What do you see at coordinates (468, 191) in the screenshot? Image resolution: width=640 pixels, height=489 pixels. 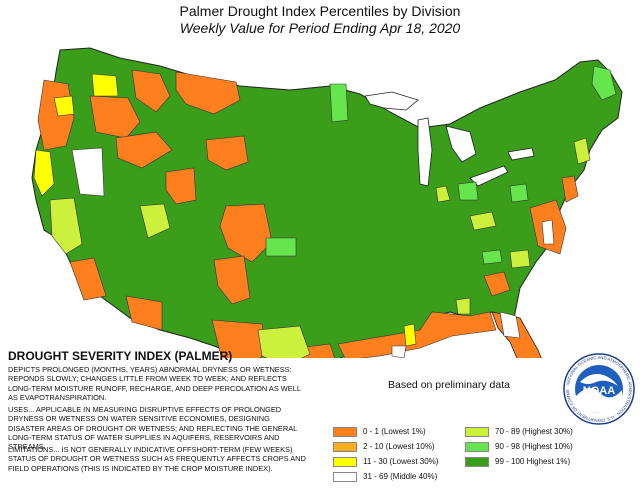 I see `wet-indiana` at bounding box center [468, 191].